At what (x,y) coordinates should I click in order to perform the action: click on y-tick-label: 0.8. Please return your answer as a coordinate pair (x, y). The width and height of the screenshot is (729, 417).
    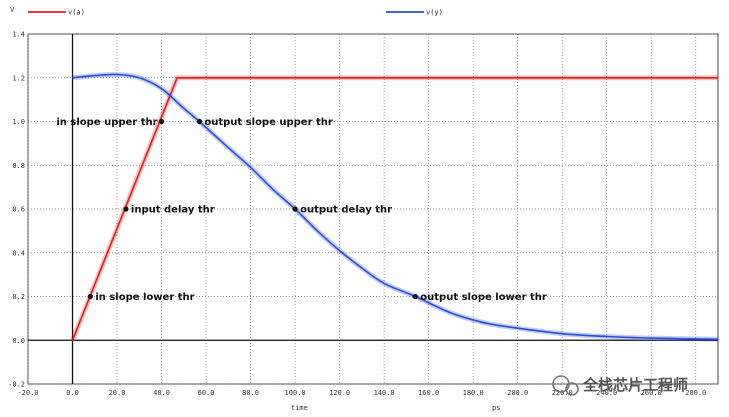
    Looking at the image, I should click on (18, 166).